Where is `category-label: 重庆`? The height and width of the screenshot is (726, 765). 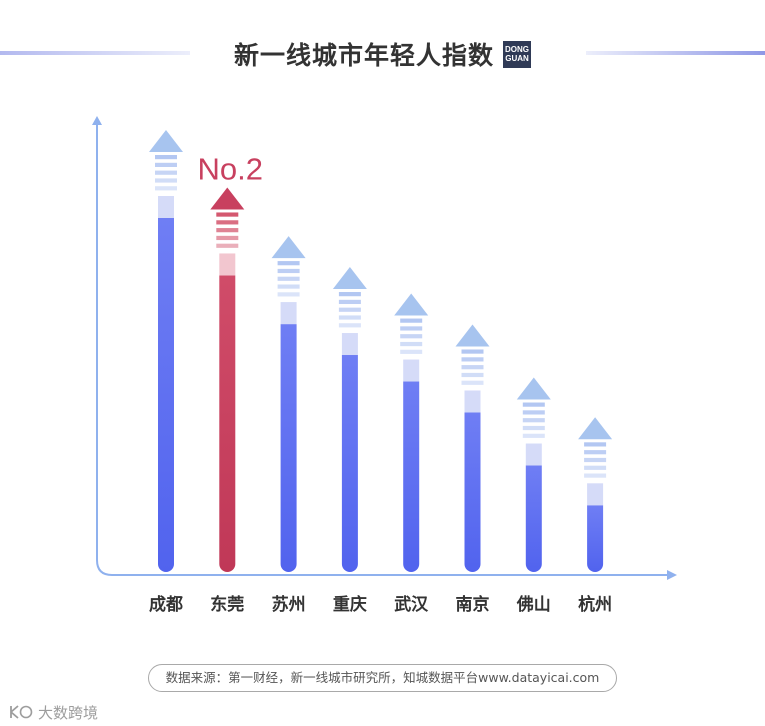
category-label: 重庆 is located at coordinates (350, 604).